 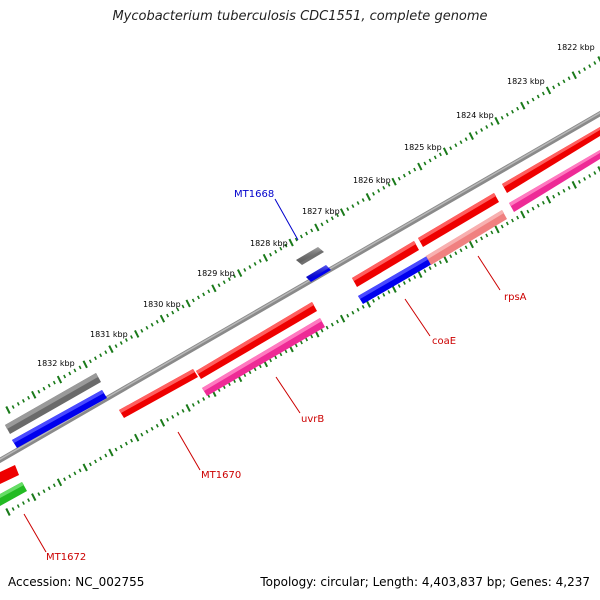 I want to click on gene-label-mt1670: MT1670, so click(x=221, y=475).